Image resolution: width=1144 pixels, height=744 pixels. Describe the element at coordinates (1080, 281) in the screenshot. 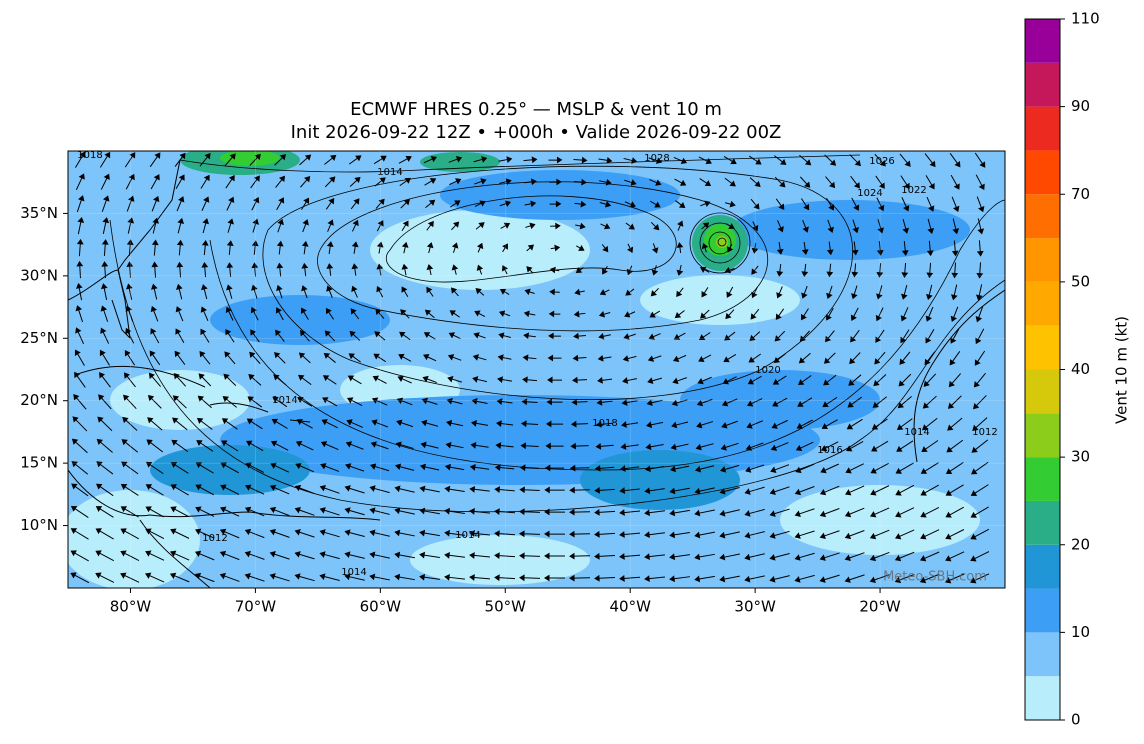

I see `colorbar-tick-label: 50` at that location.